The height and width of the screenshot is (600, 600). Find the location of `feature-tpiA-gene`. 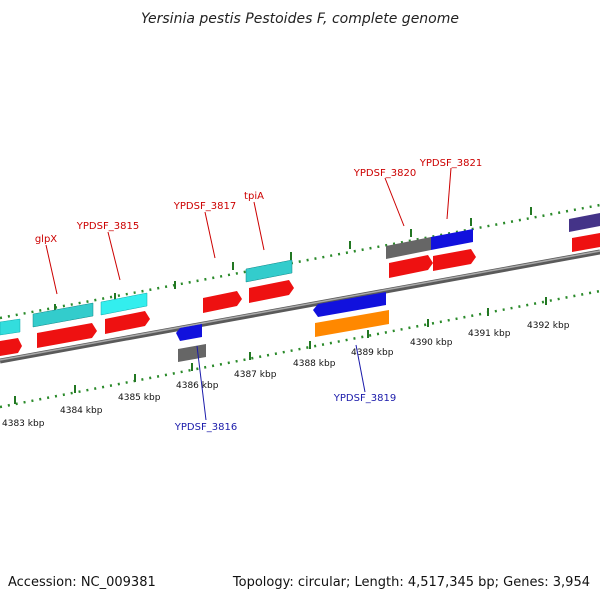

feature-tpiA-gene is located at coordinates (269, 271).